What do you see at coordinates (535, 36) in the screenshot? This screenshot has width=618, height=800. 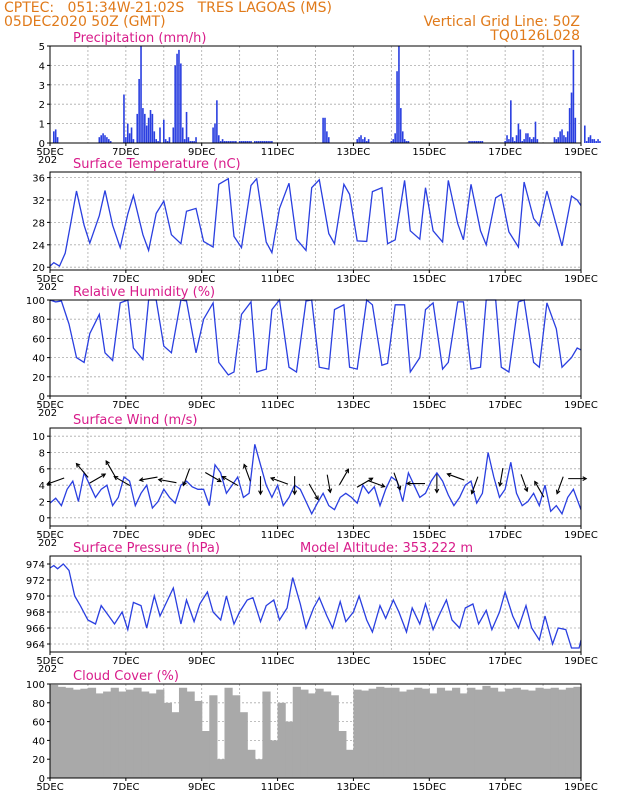 I see `model-header: TQ0126L028` at bounding box center [535, 36].